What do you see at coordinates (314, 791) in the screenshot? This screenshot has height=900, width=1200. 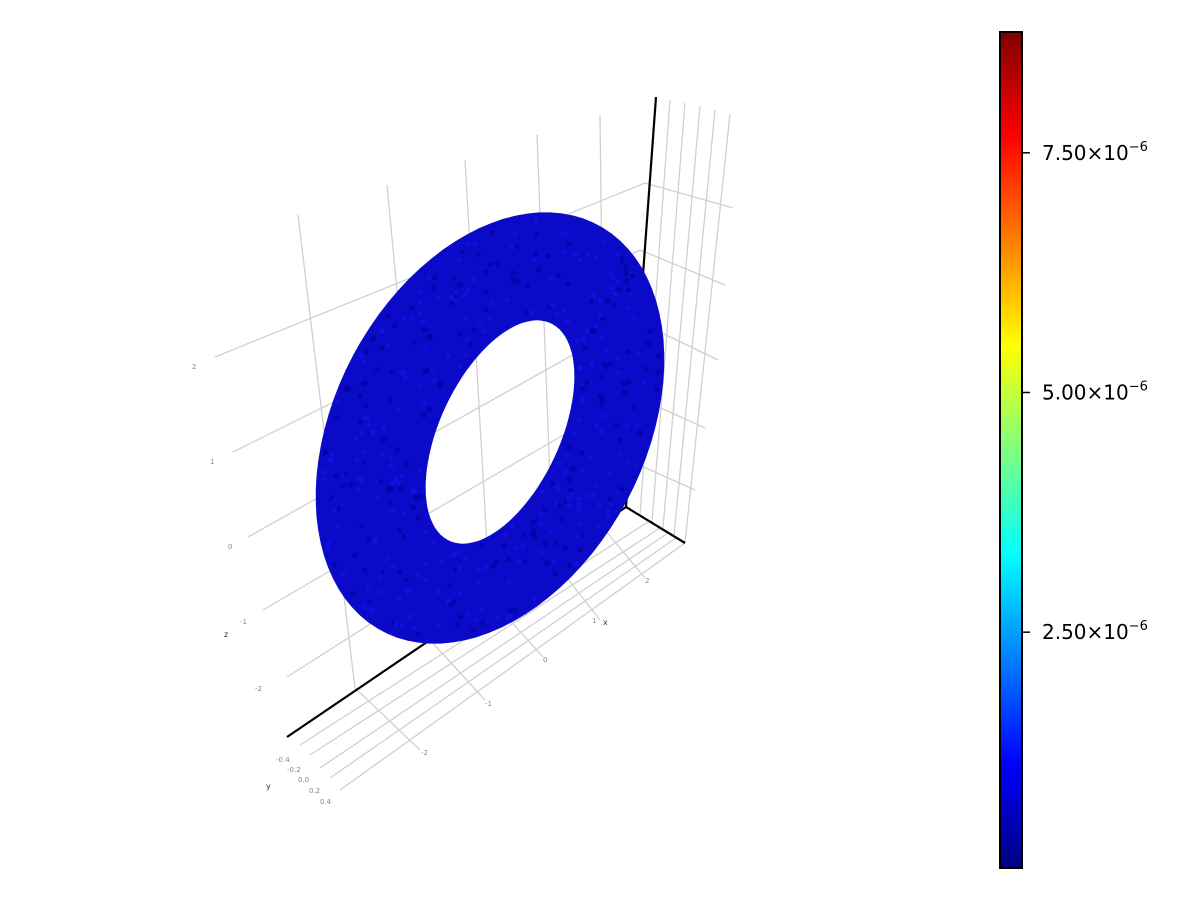 I see `y-tick-label: 0.2` at bounding box center [314, 791].